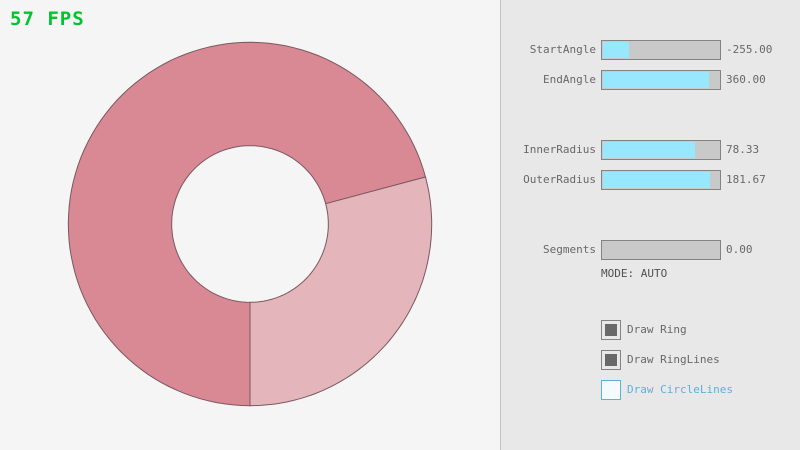 The image size is (800, 450). I want to click on slider-value-startangle: -255.00, so click(749, 49).